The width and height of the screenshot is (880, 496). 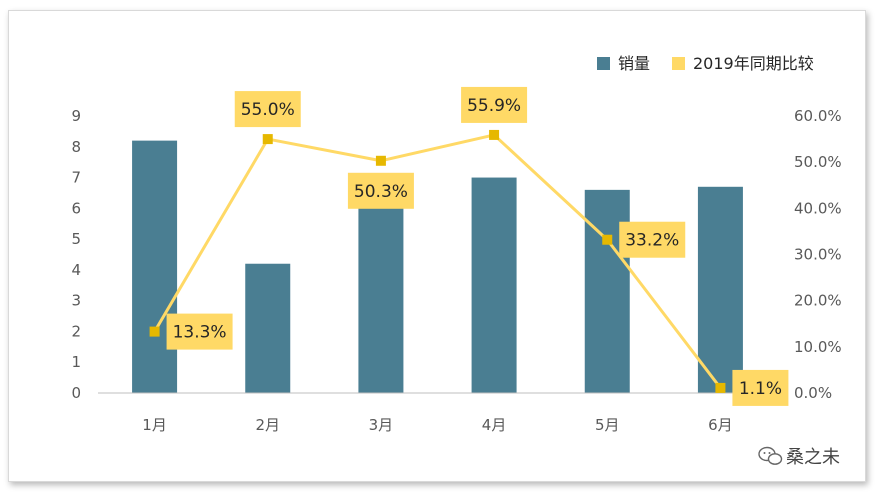 I want to click on y-right-axis: 0.0% 10.0% 20.0% 30.0% 40.0% 50.0% 60.0%, so click(x=818, y=254).